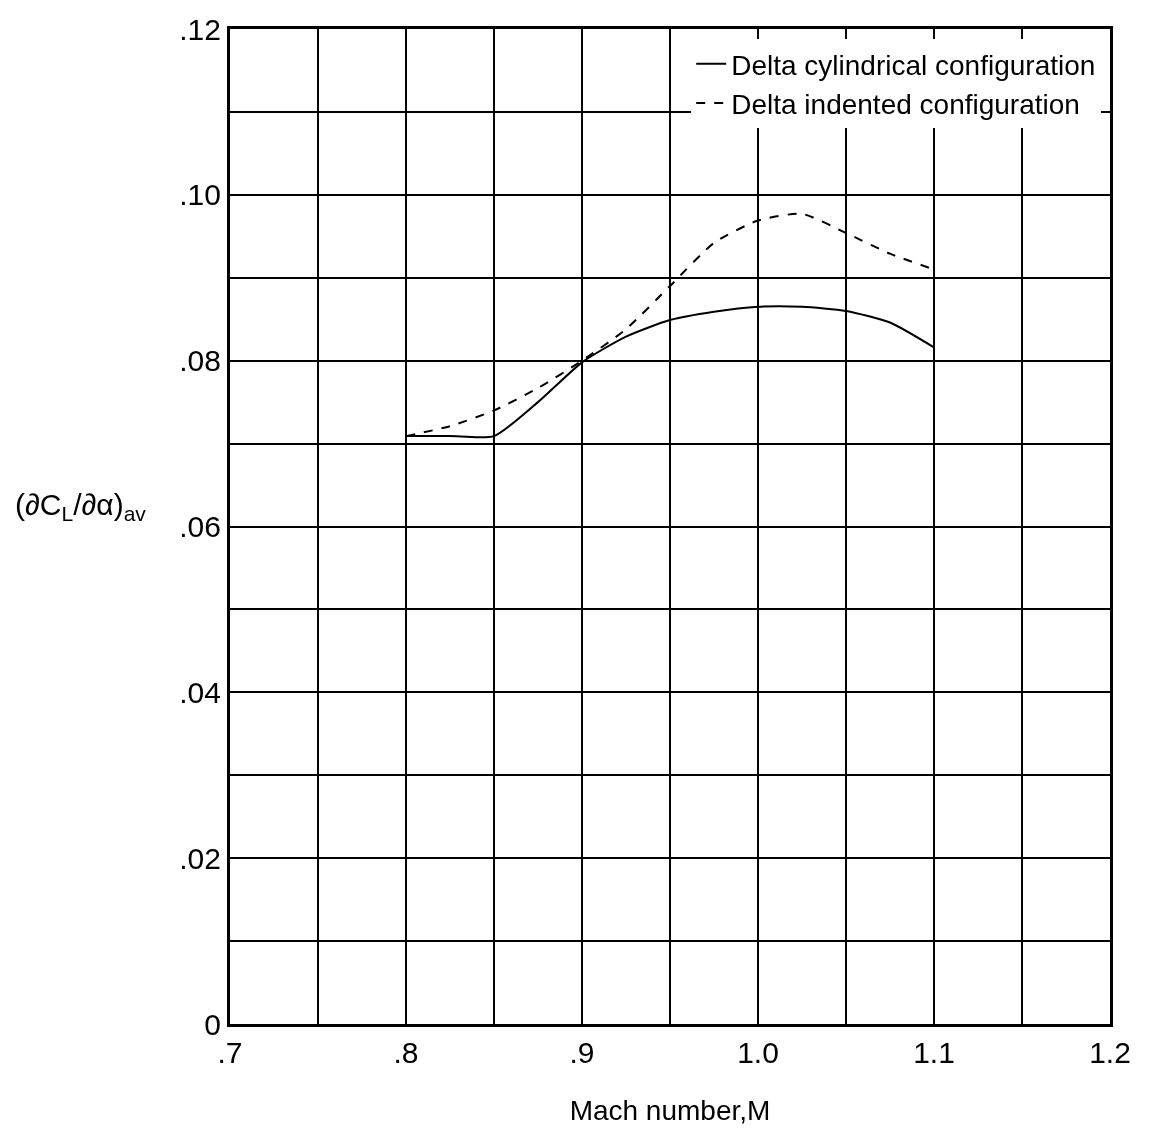  I want to click on x-tick-label: 1.1, so click(934, 1052).